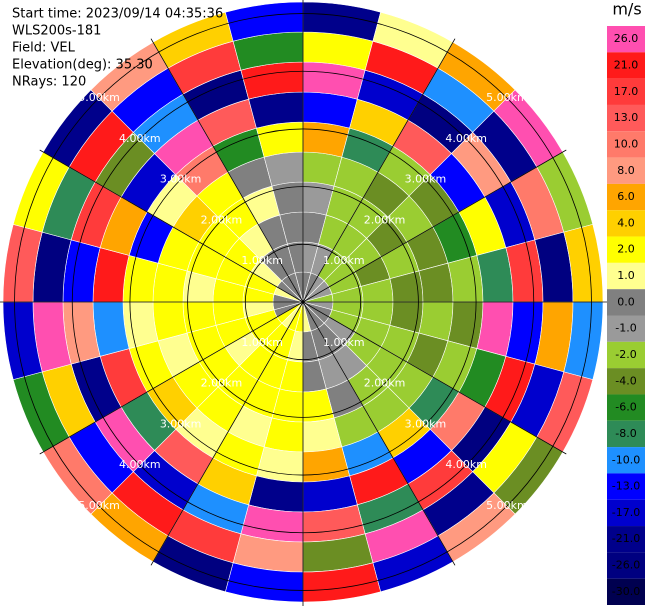  Describe the element at coordinates (49, 82) in the screenshot. I see `header-line: NRays: 120` at that location.